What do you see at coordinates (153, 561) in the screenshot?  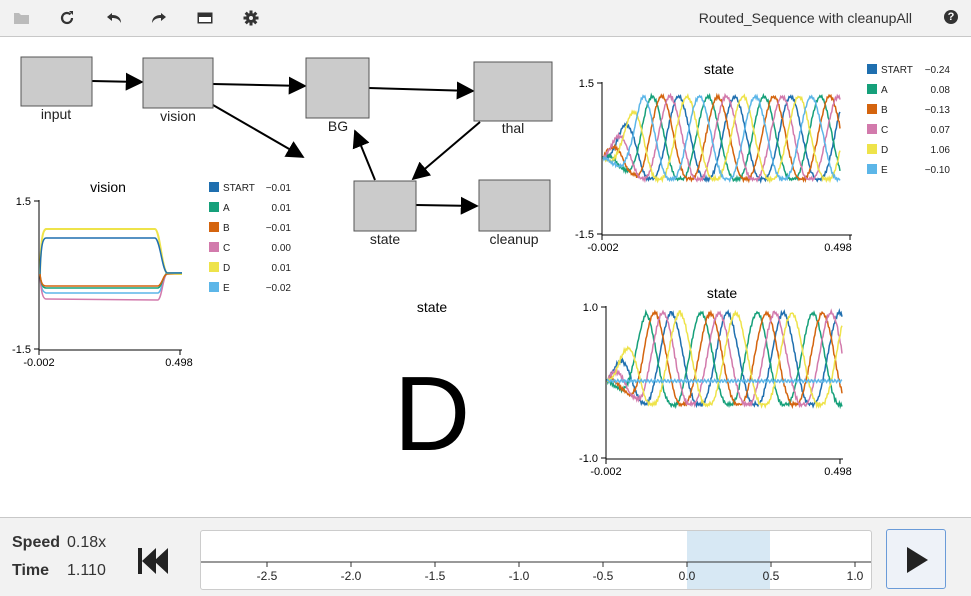 I see `rewind-icon` at bounding box center [153, 561].